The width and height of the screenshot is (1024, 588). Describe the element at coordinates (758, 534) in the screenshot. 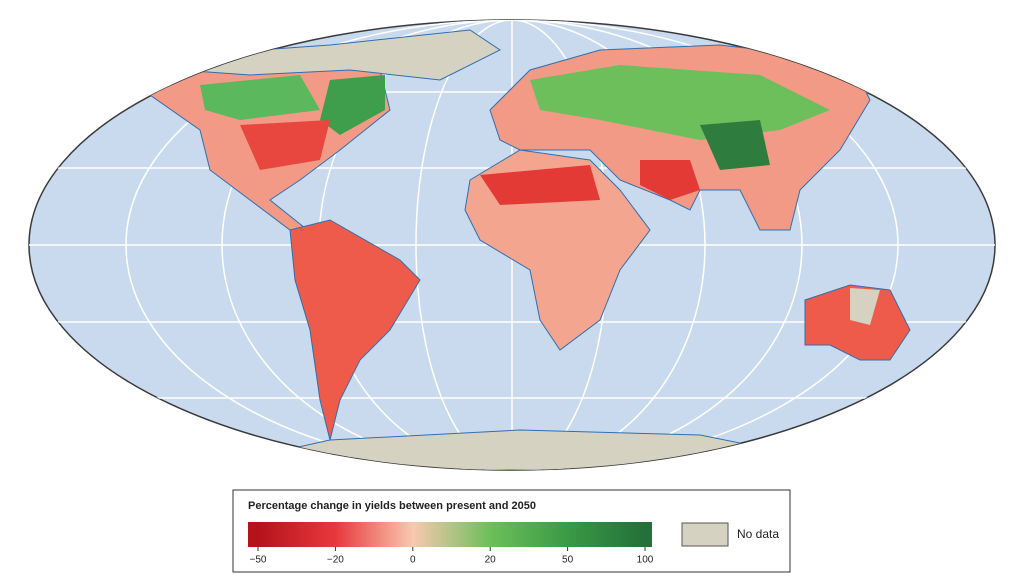

I see `no-data-label: No data` at that location.